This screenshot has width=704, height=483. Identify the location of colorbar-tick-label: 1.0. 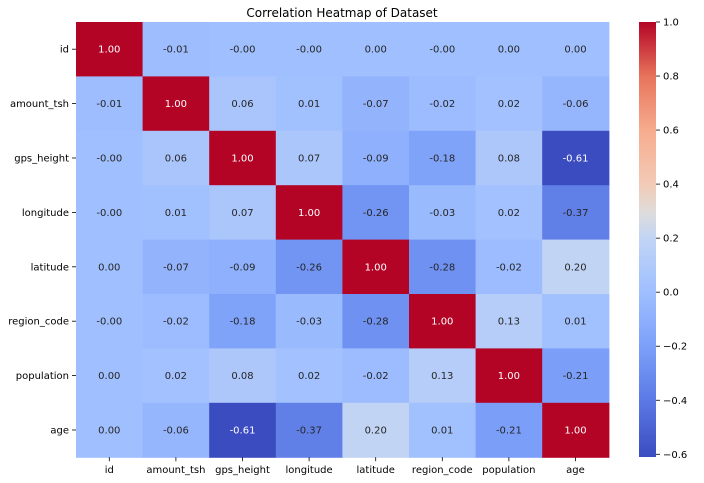
(671, 23).